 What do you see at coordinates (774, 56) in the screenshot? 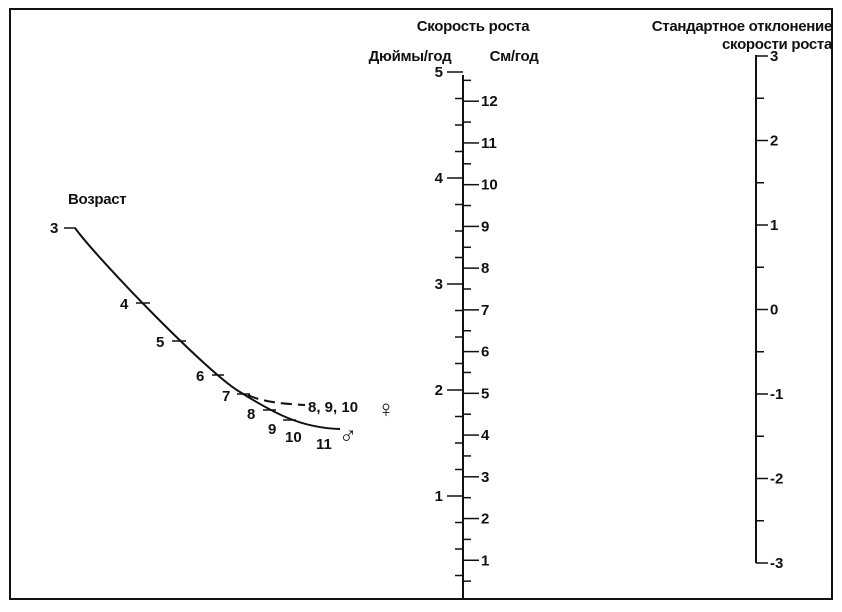
I see `sd-tick-label: 3` at bounding box center [774, 56].